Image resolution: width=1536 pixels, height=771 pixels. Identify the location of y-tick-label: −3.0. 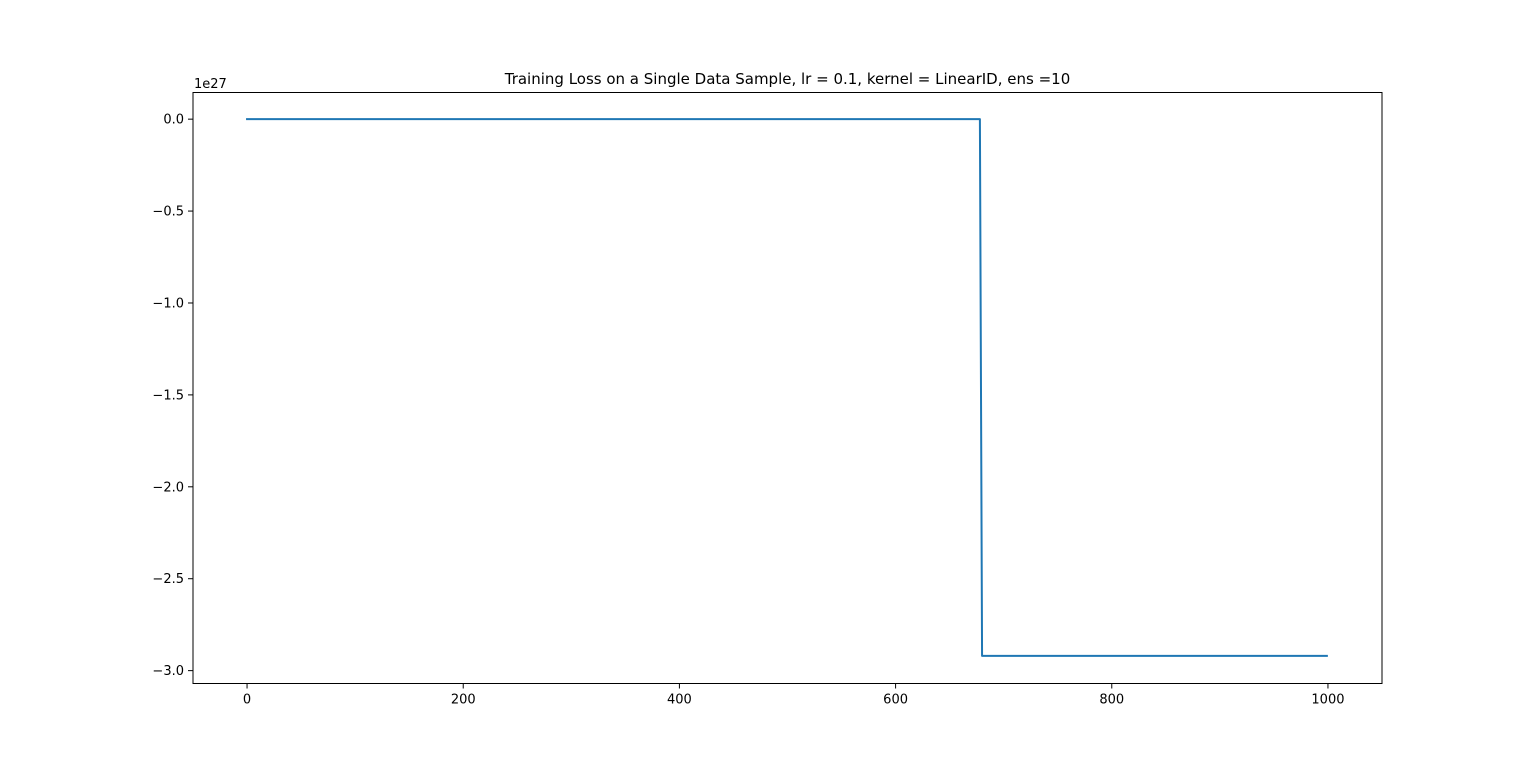
(168, 671).